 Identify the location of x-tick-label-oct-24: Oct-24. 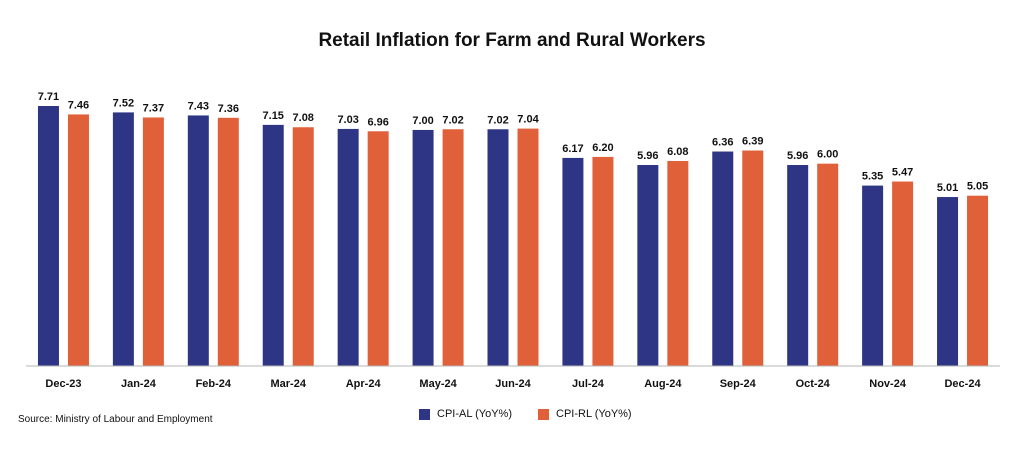
(813, 384).